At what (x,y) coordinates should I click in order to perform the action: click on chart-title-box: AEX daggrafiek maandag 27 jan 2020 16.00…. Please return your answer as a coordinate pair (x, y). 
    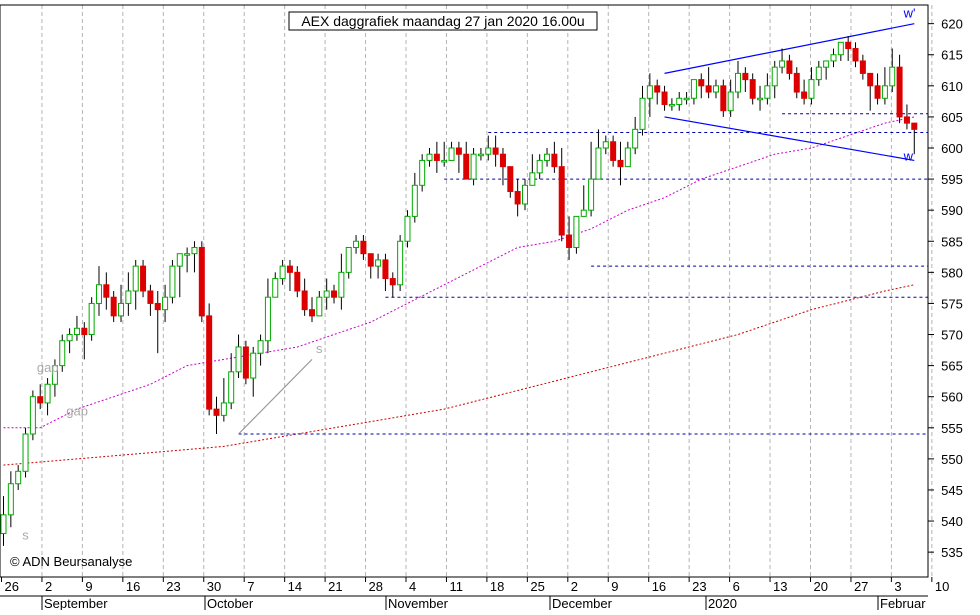
    Looking at the image, I should click on (443, 21).